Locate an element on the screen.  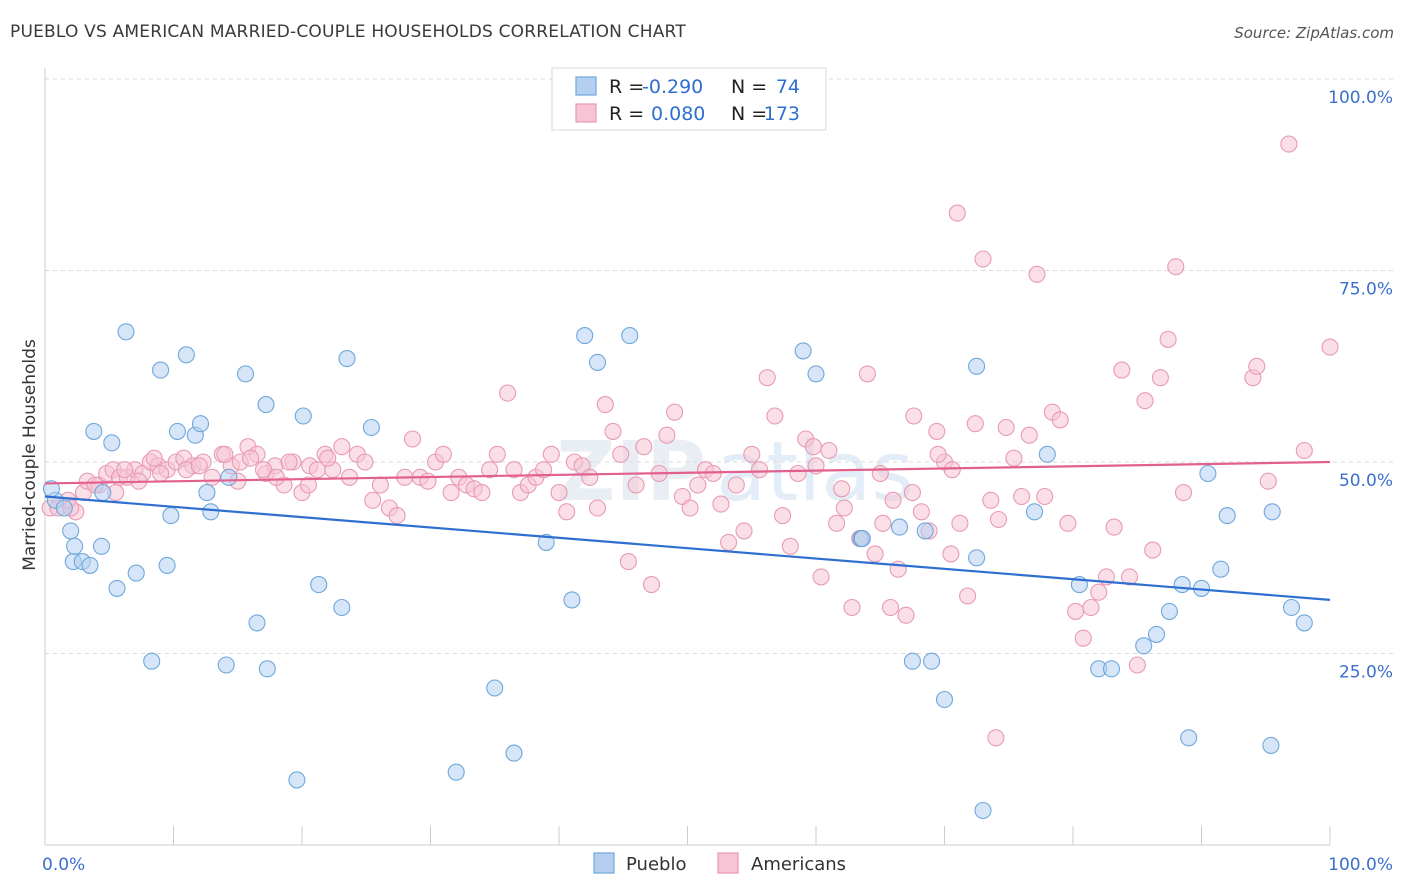
chart-source: Source: ZipAtlas.com is located at coordinates (1314, 33).